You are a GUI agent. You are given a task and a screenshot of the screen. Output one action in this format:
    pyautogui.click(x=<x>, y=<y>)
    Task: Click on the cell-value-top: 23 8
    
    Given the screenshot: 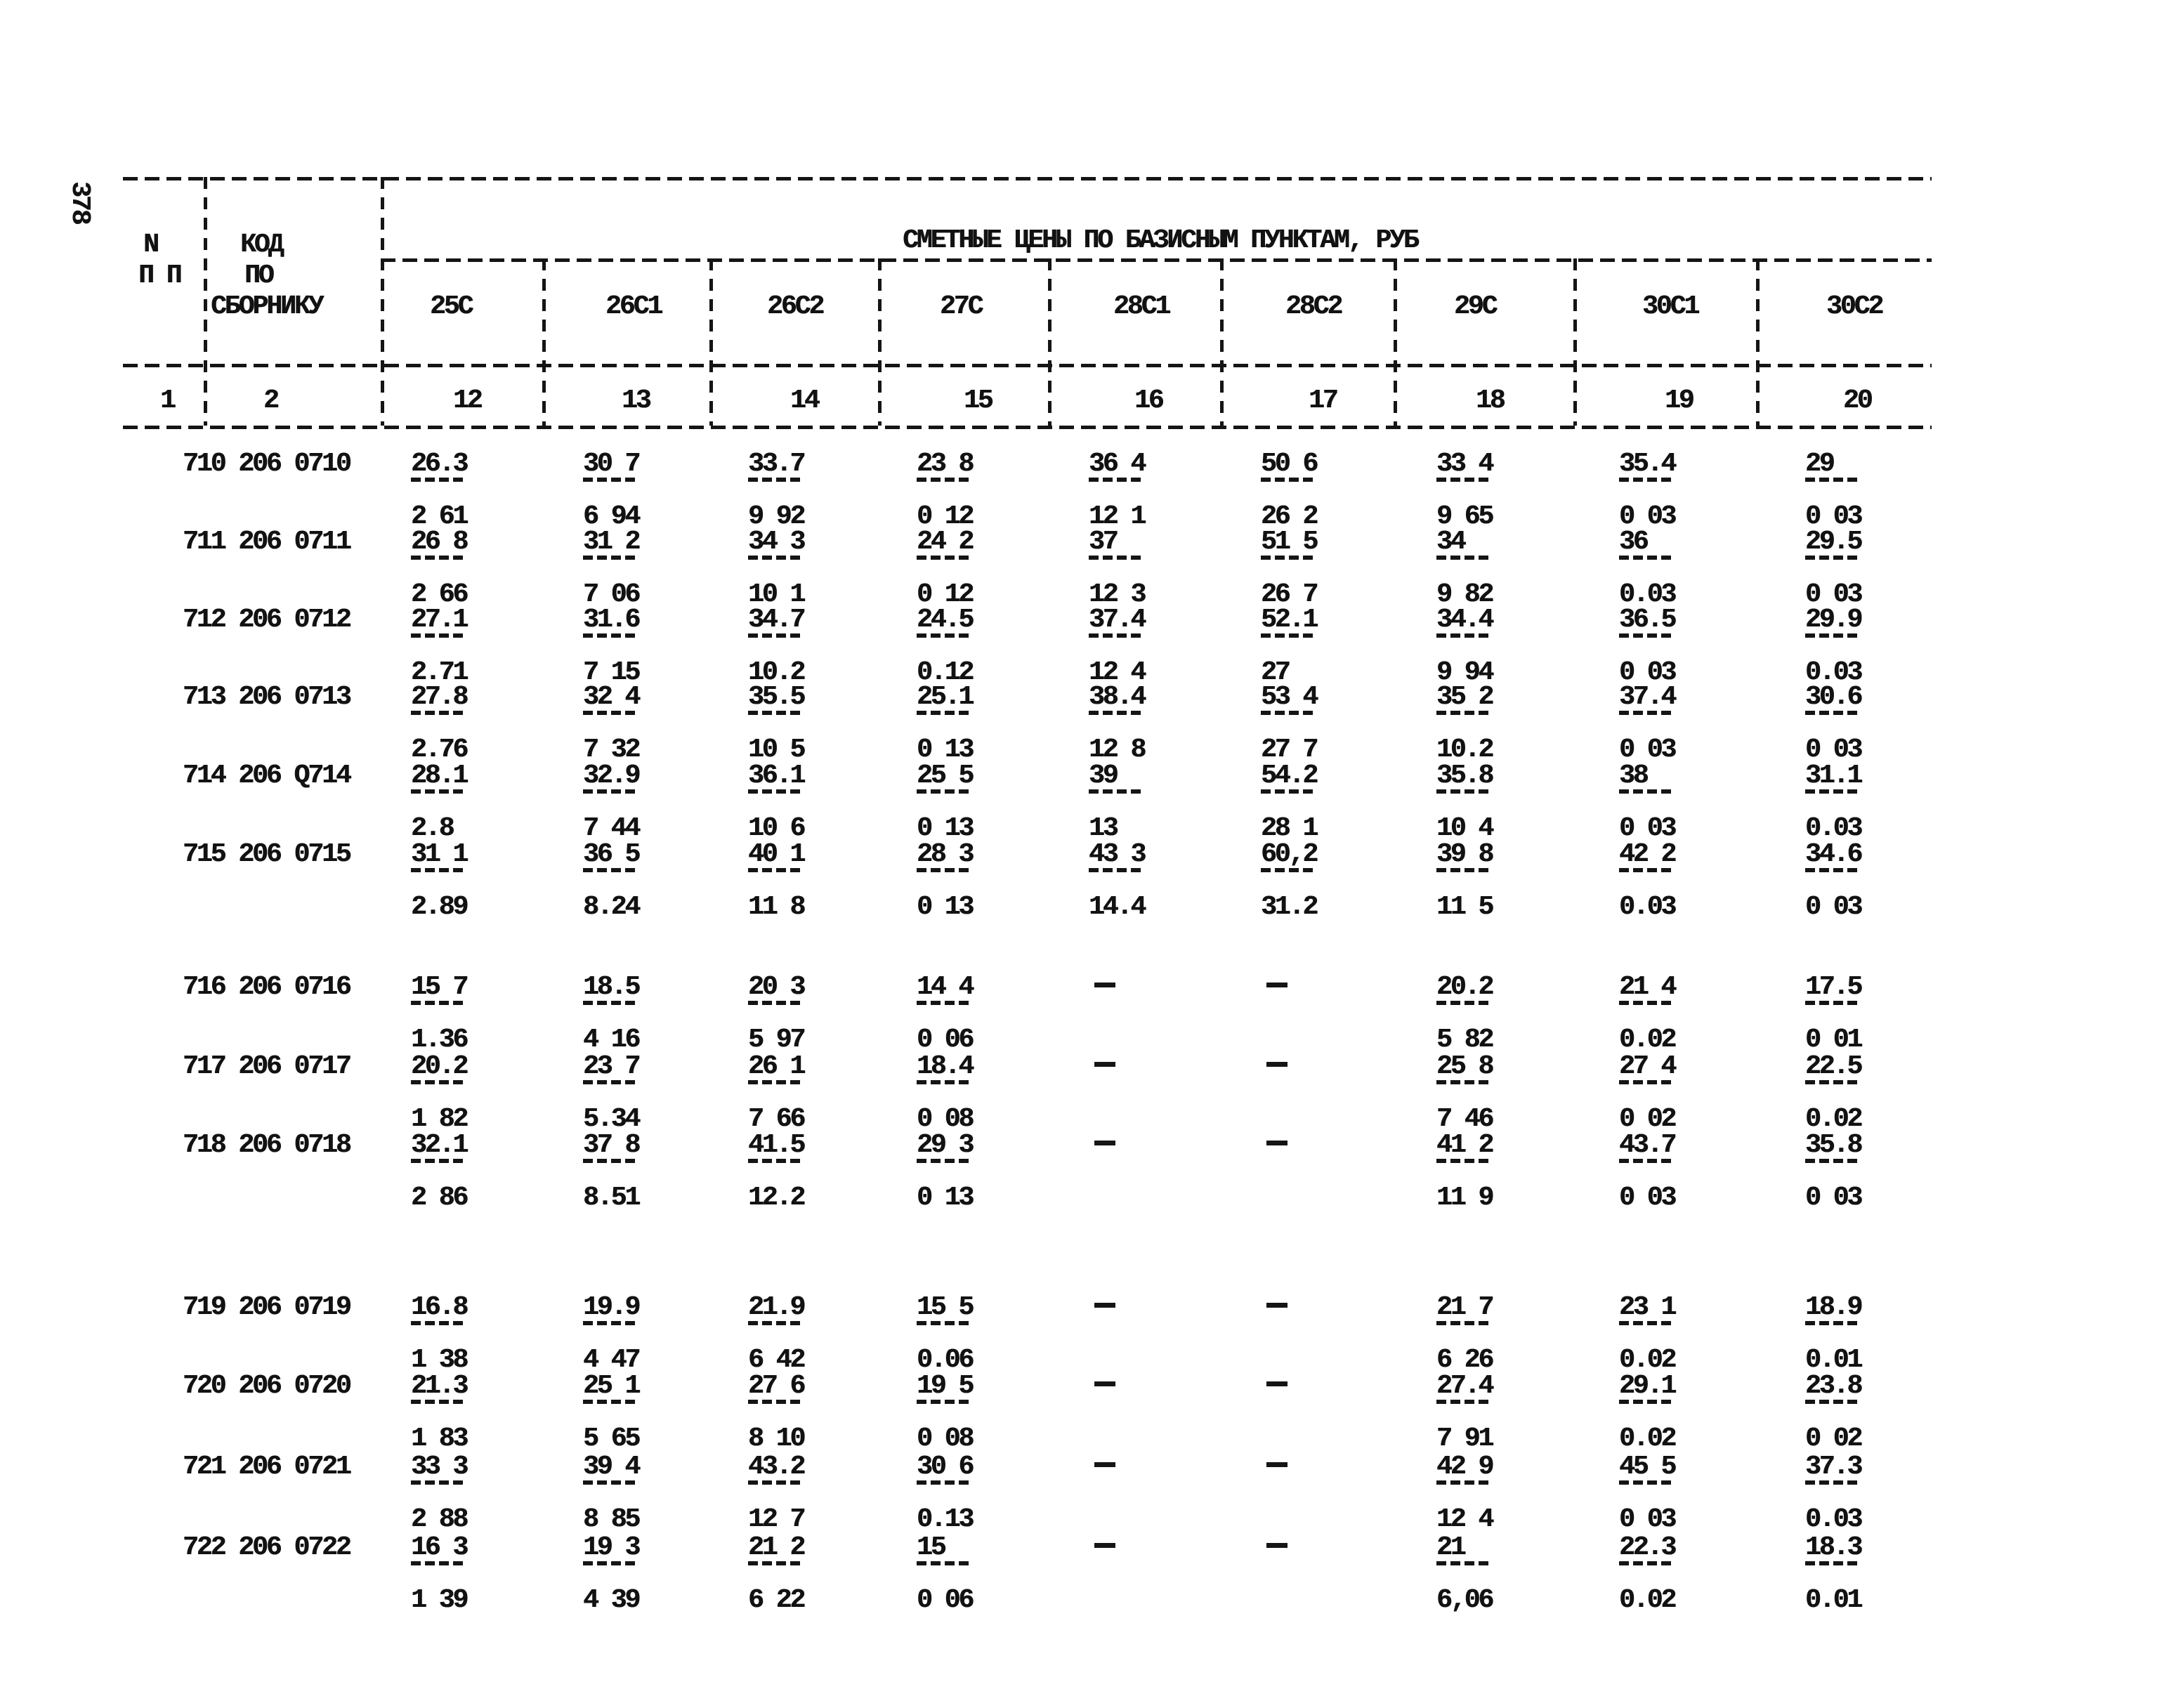 What is the action you would take?
    pyautogui.click(x=945, y=464)
    